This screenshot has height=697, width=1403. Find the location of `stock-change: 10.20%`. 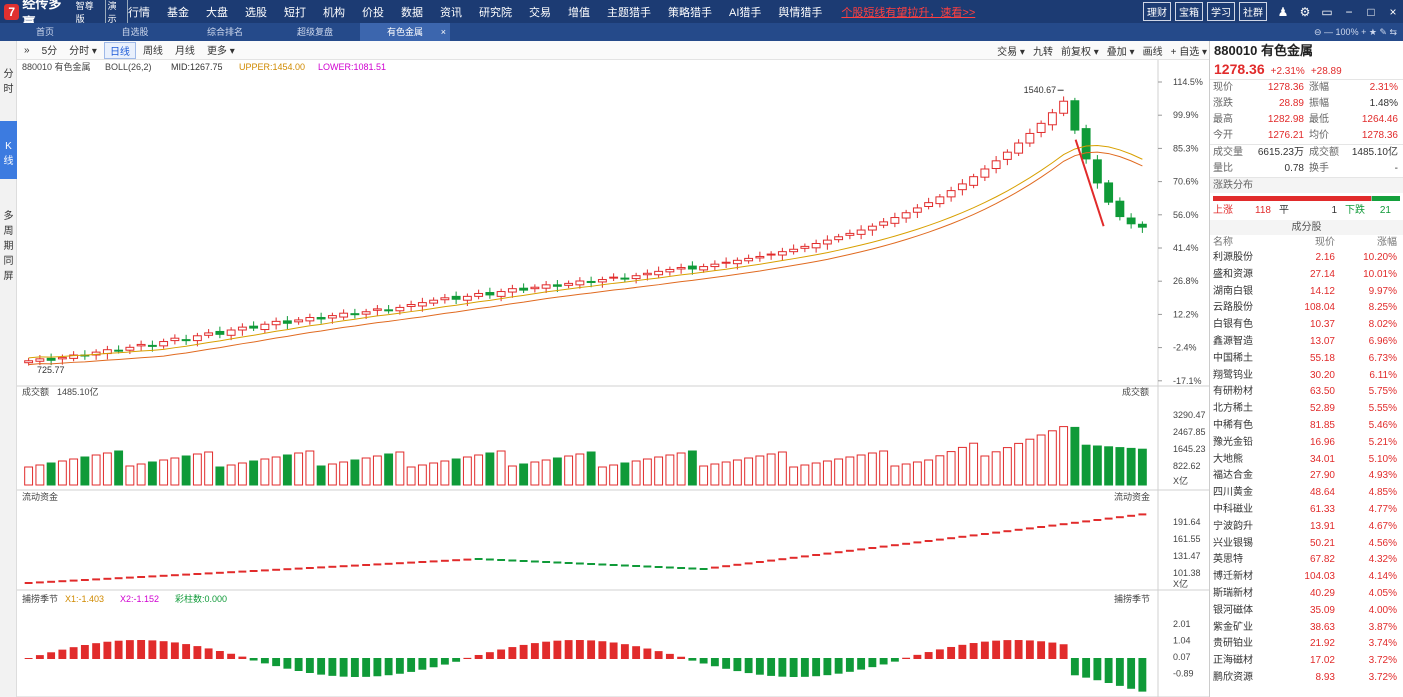

stock-change: 10.20% is located at coordinates (1380, 257).